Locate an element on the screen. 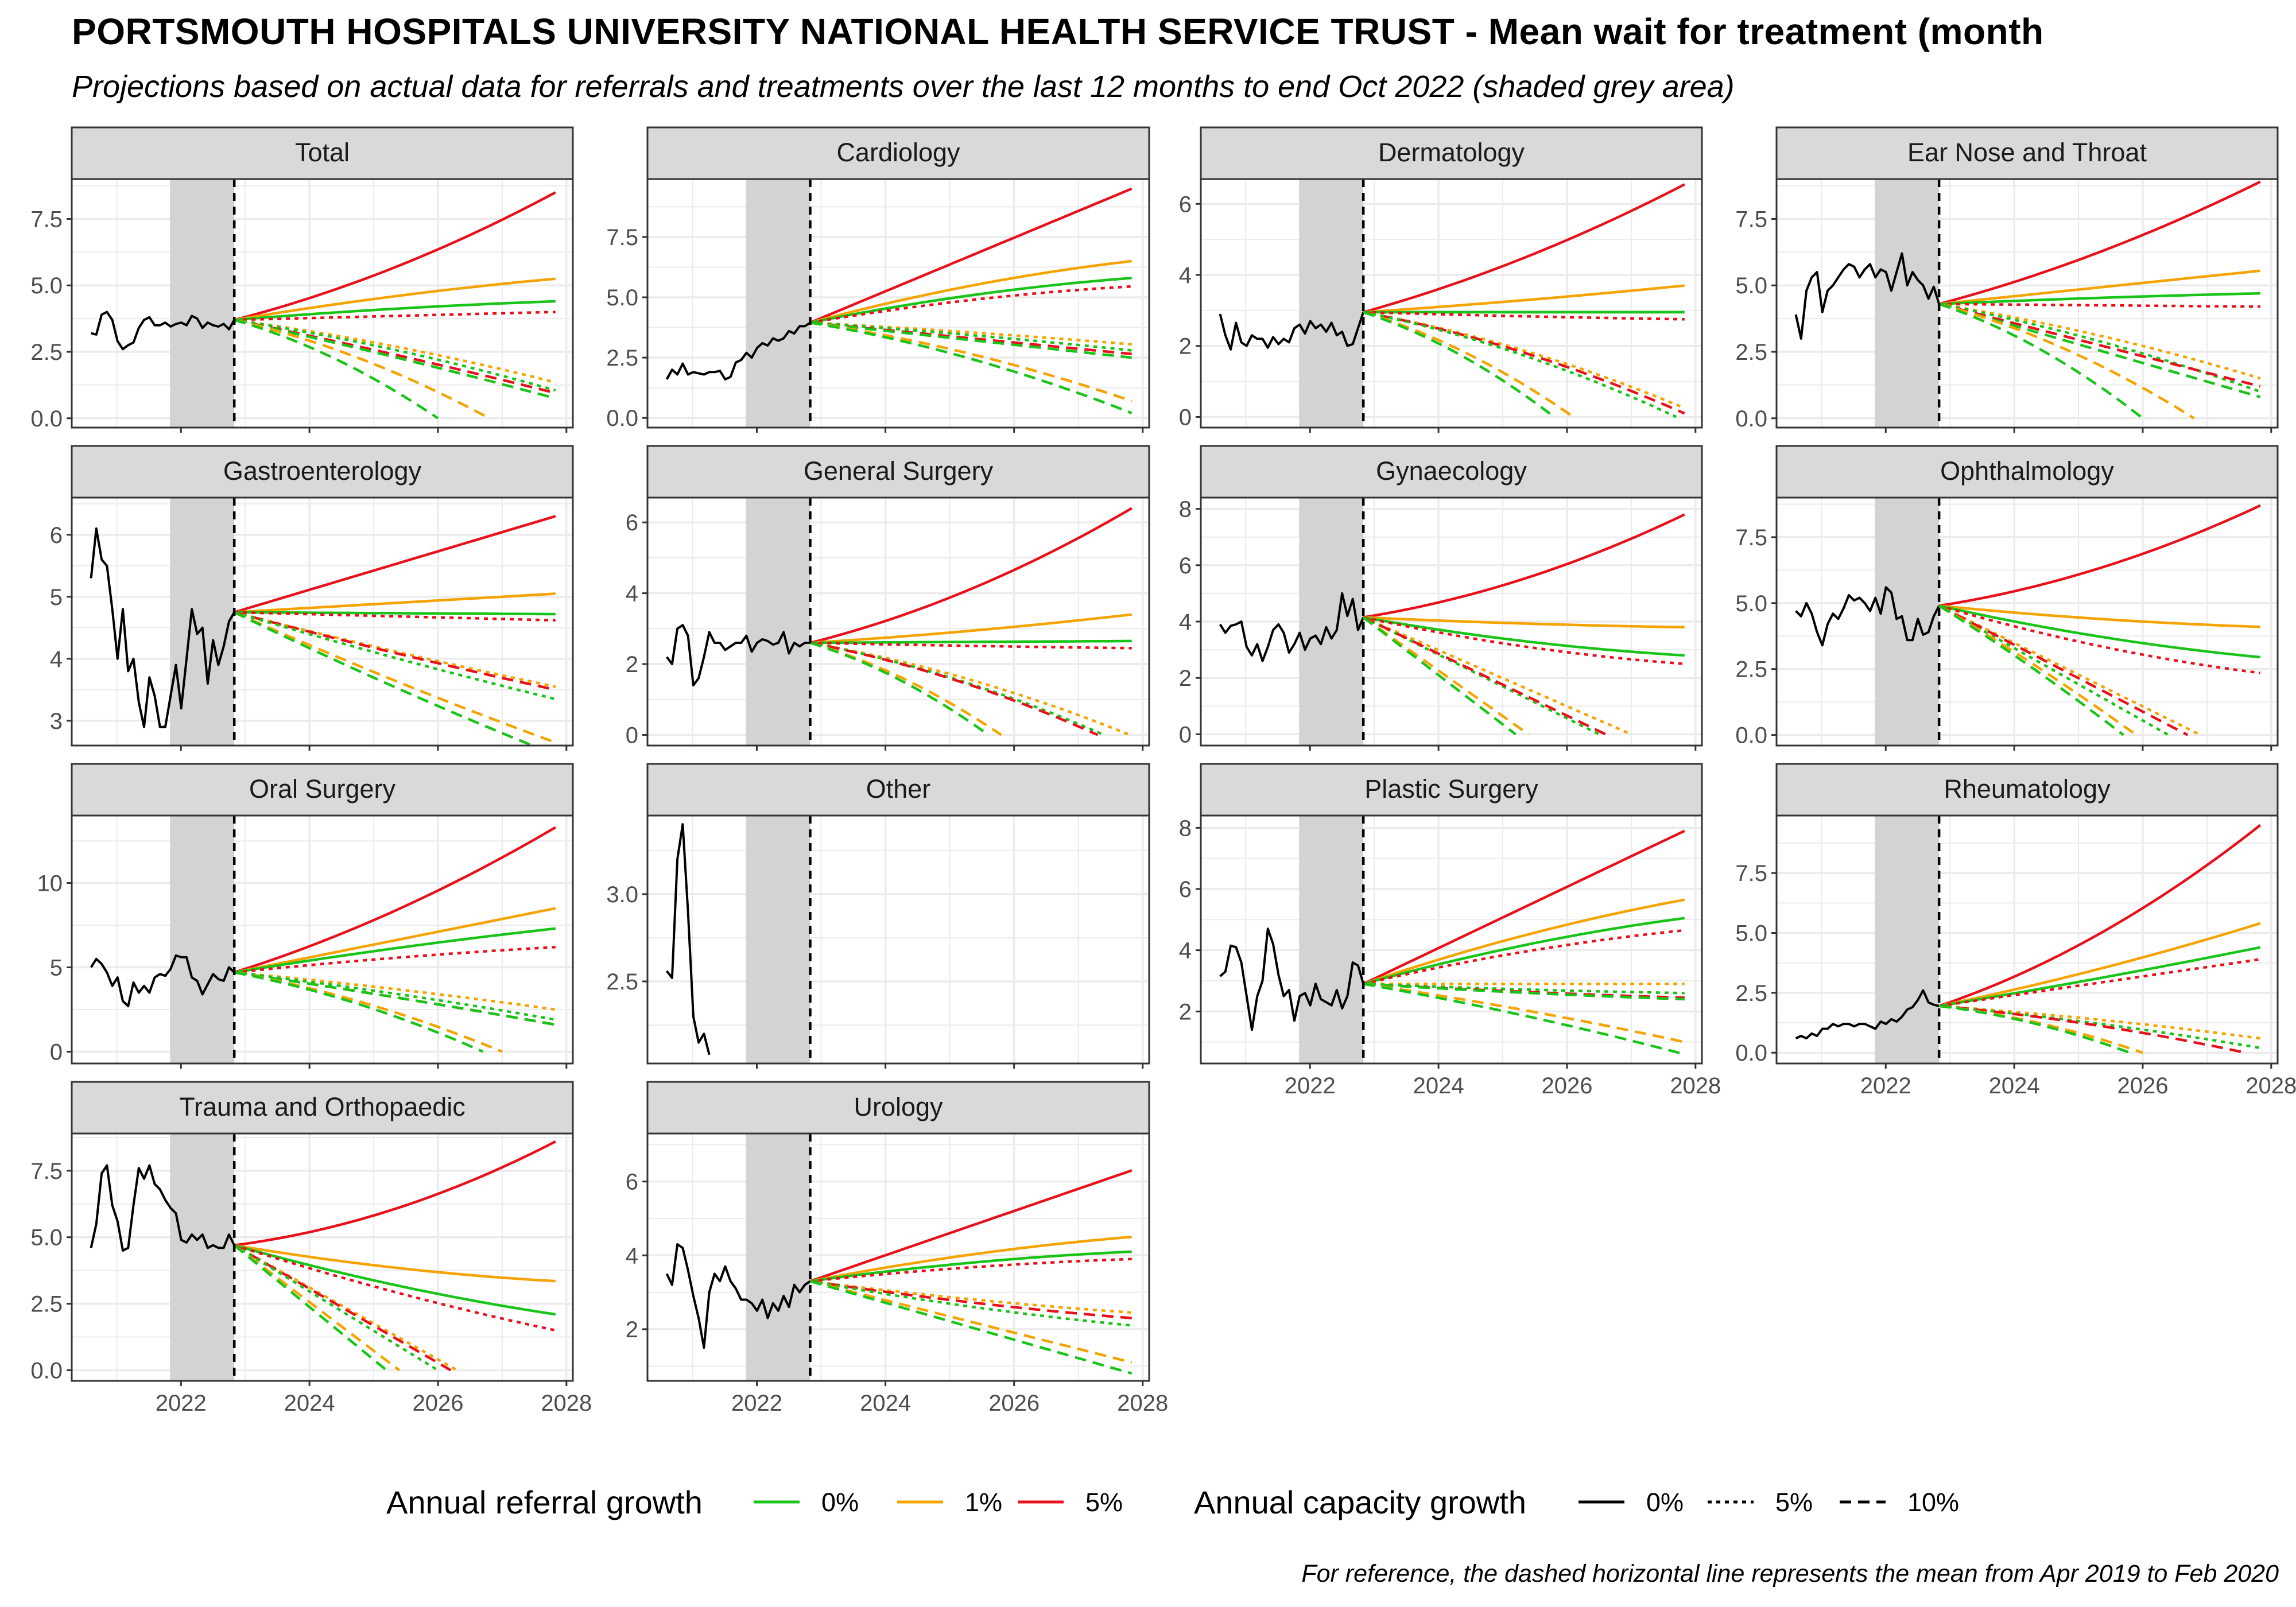 This screenshot has width=2296, height=1607. facet-strip-label: Plastic Surgery is located at coordinates (1451, 789).